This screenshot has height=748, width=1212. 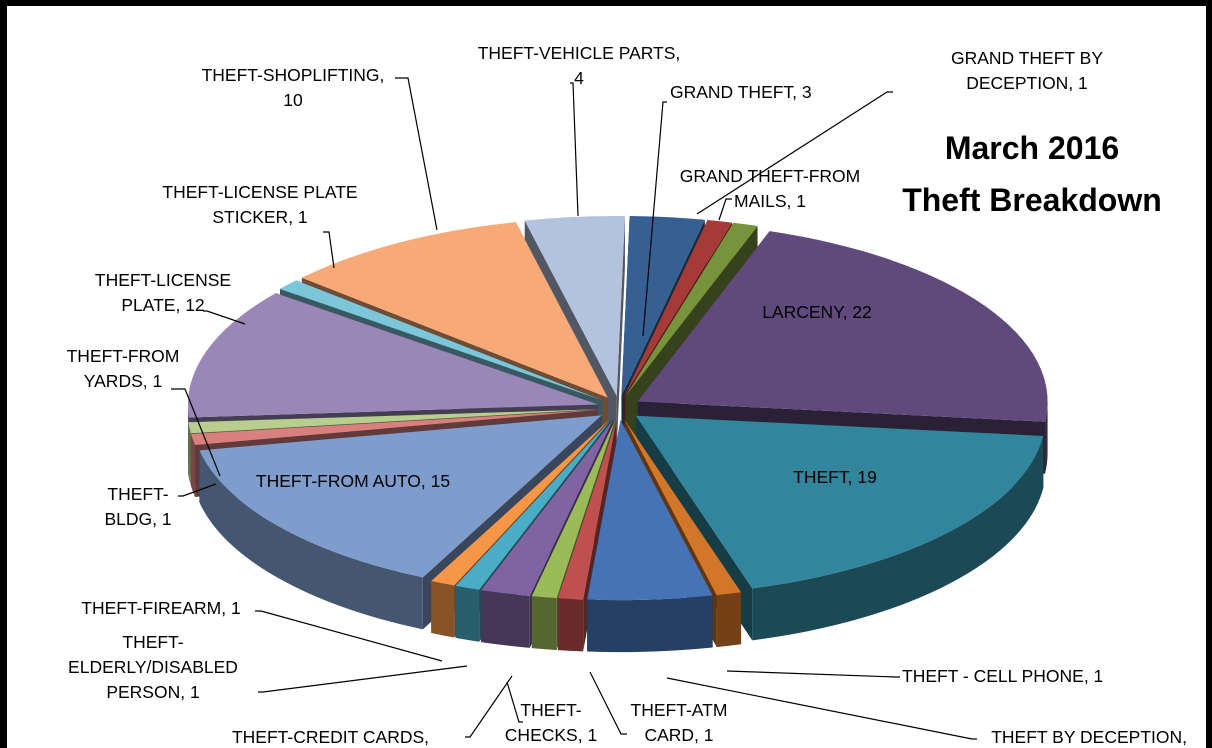 I want to click on slice-label-3-line-0: LARCENY, 22, so click(x=817, y=312).